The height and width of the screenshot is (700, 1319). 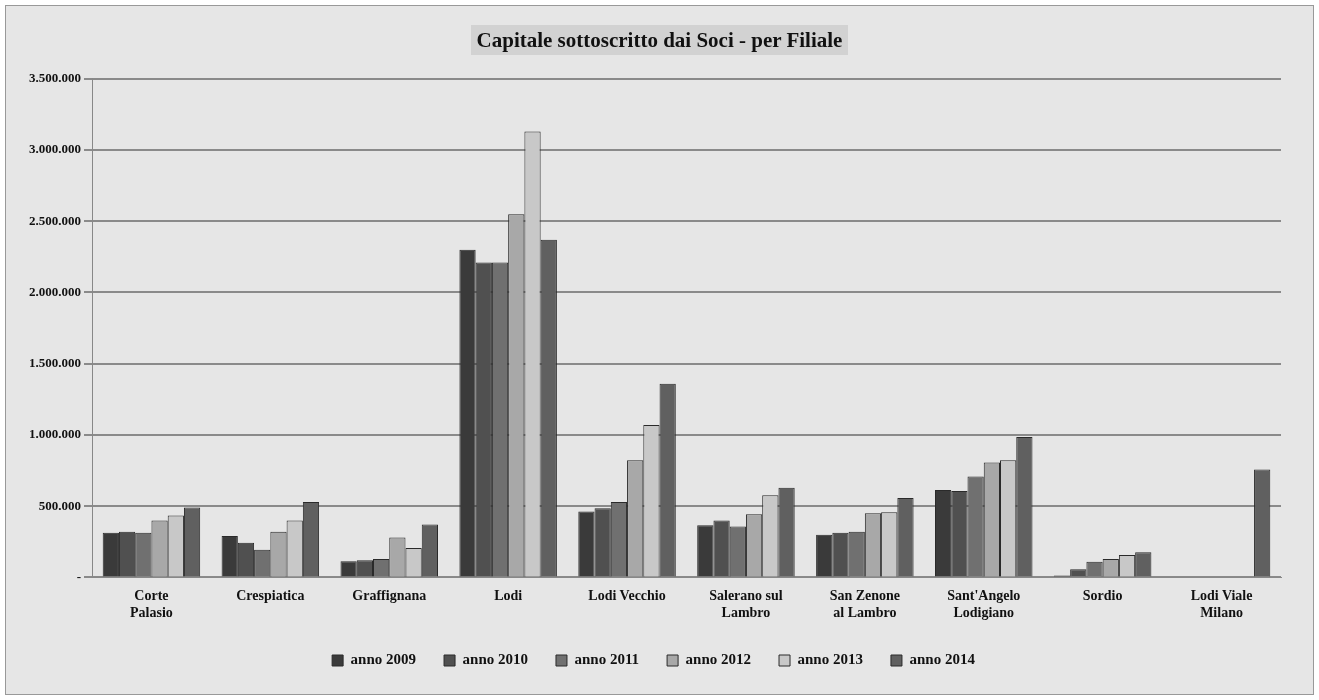 What do you see at coordinates (627, 596) in the screenshot?
I see `x-tick-label: Lodi Vecchio` at bounding box center [627, 596].